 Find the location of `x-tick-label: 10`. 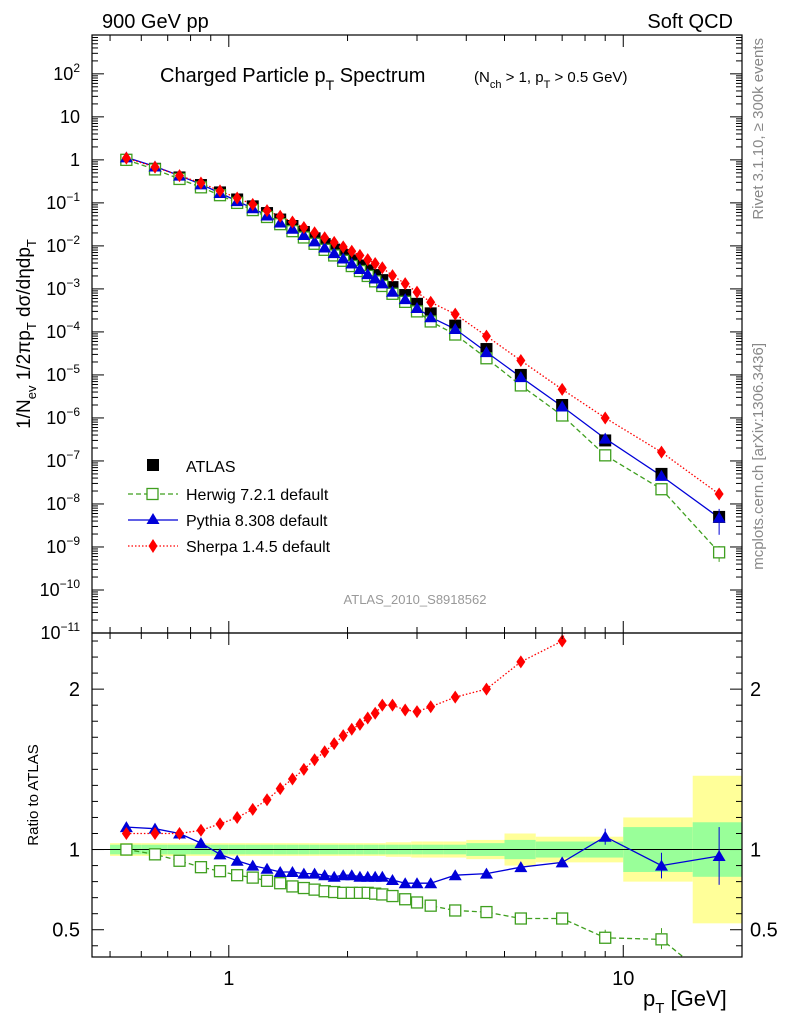

x-tick-label: 10 is located at coordinates (623, 979).